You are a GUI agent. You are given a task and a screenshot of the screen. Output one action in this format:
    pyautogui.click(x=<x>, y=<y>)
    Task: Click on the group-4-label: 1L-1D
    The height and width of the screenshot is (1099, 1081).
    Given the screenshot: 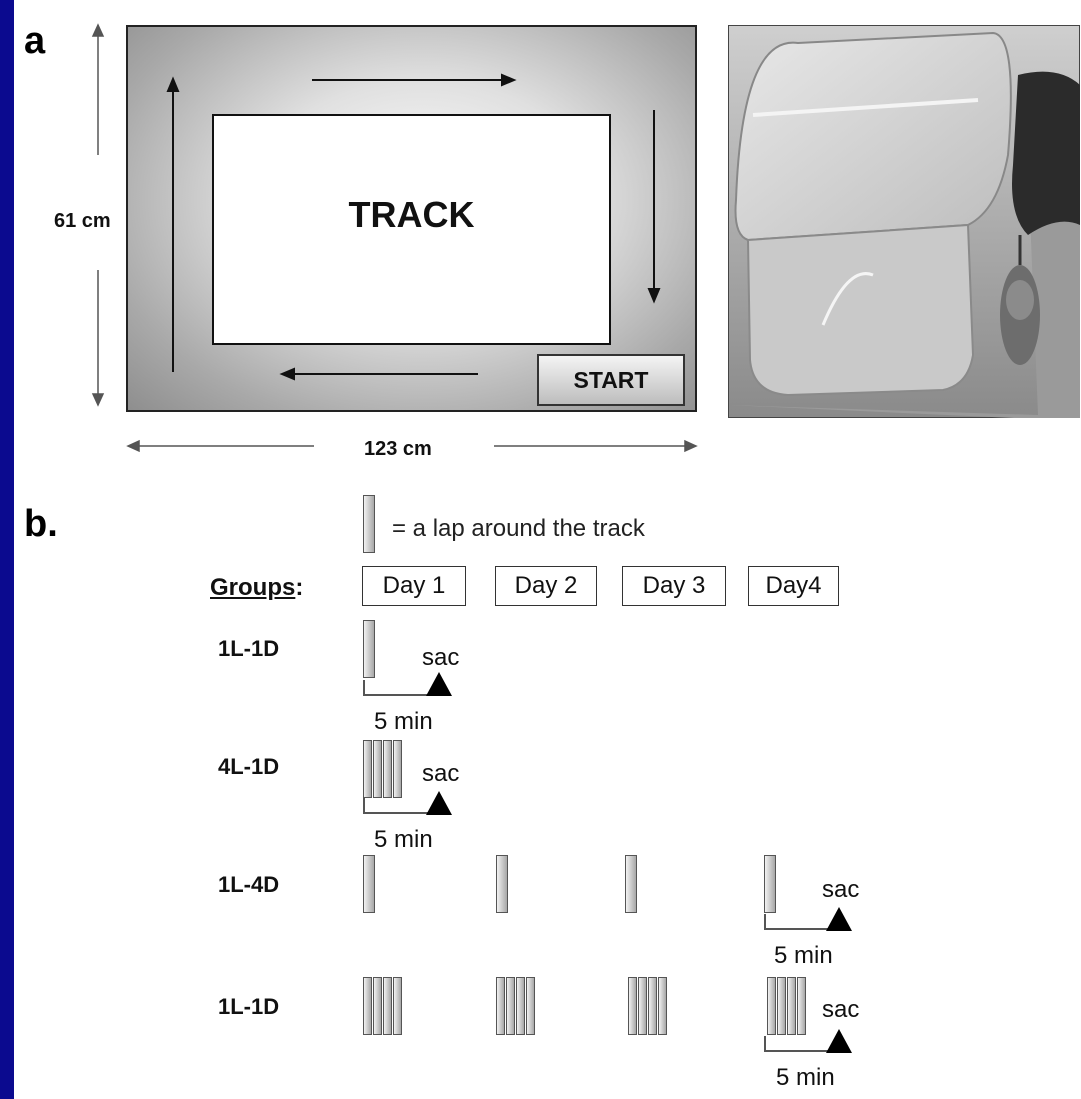 What is the action you would take?
    pyautogui.click(x=249, y=1006)
    